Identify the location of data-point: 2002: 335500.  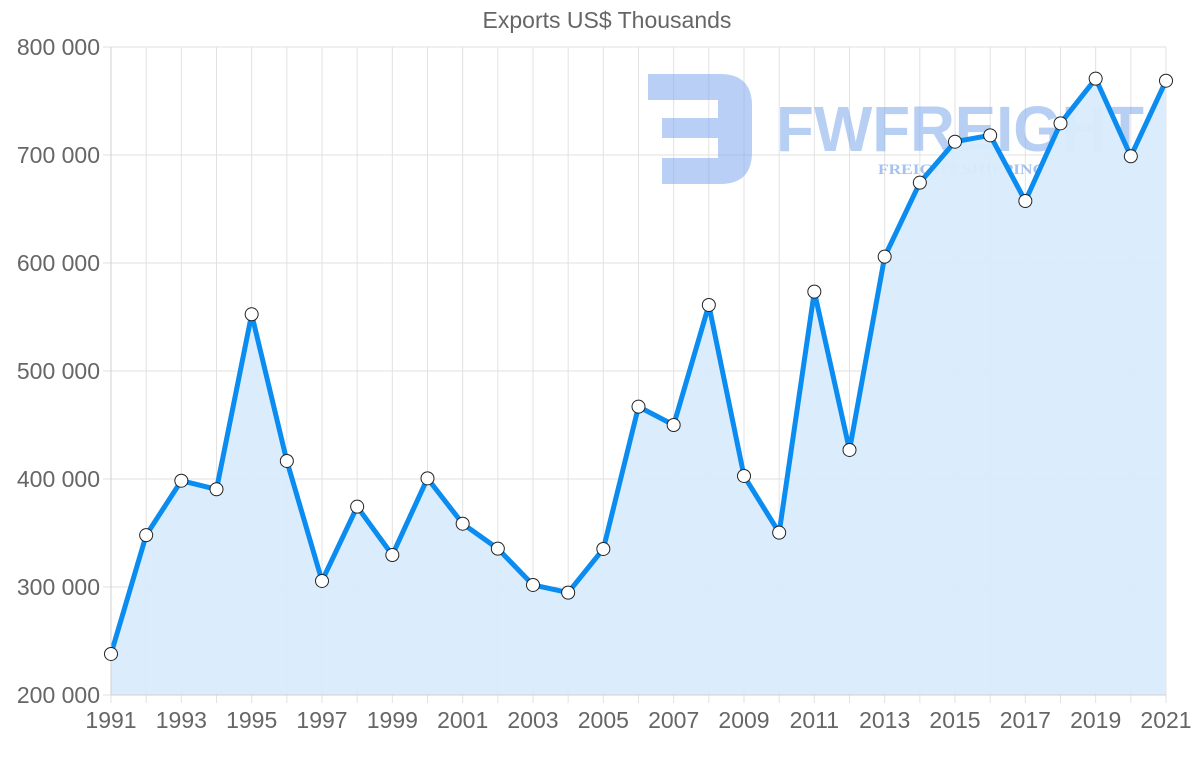
(497, 548).